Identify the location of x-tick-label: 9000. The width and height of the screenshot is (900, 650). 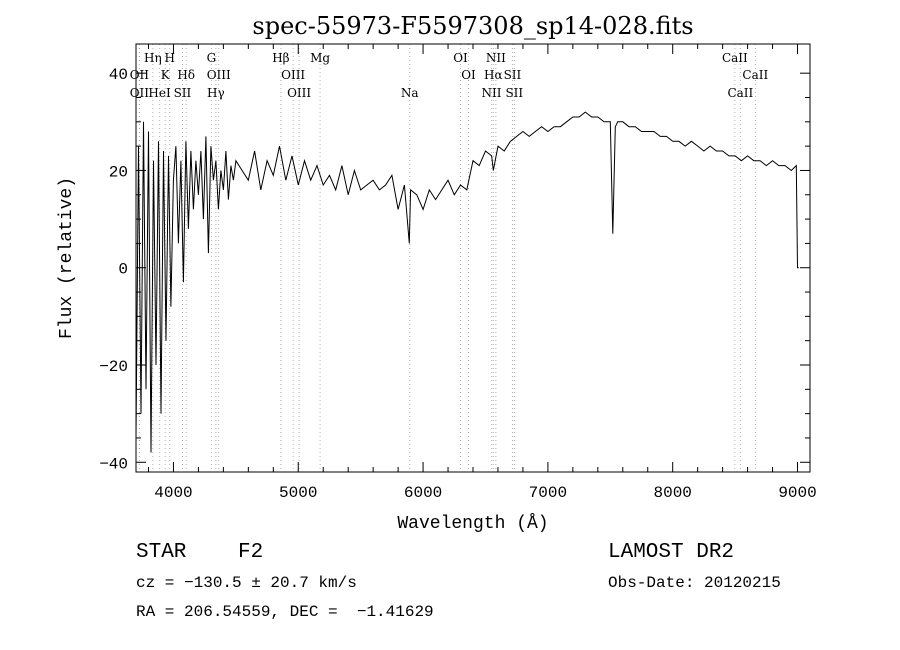
(797, 493).